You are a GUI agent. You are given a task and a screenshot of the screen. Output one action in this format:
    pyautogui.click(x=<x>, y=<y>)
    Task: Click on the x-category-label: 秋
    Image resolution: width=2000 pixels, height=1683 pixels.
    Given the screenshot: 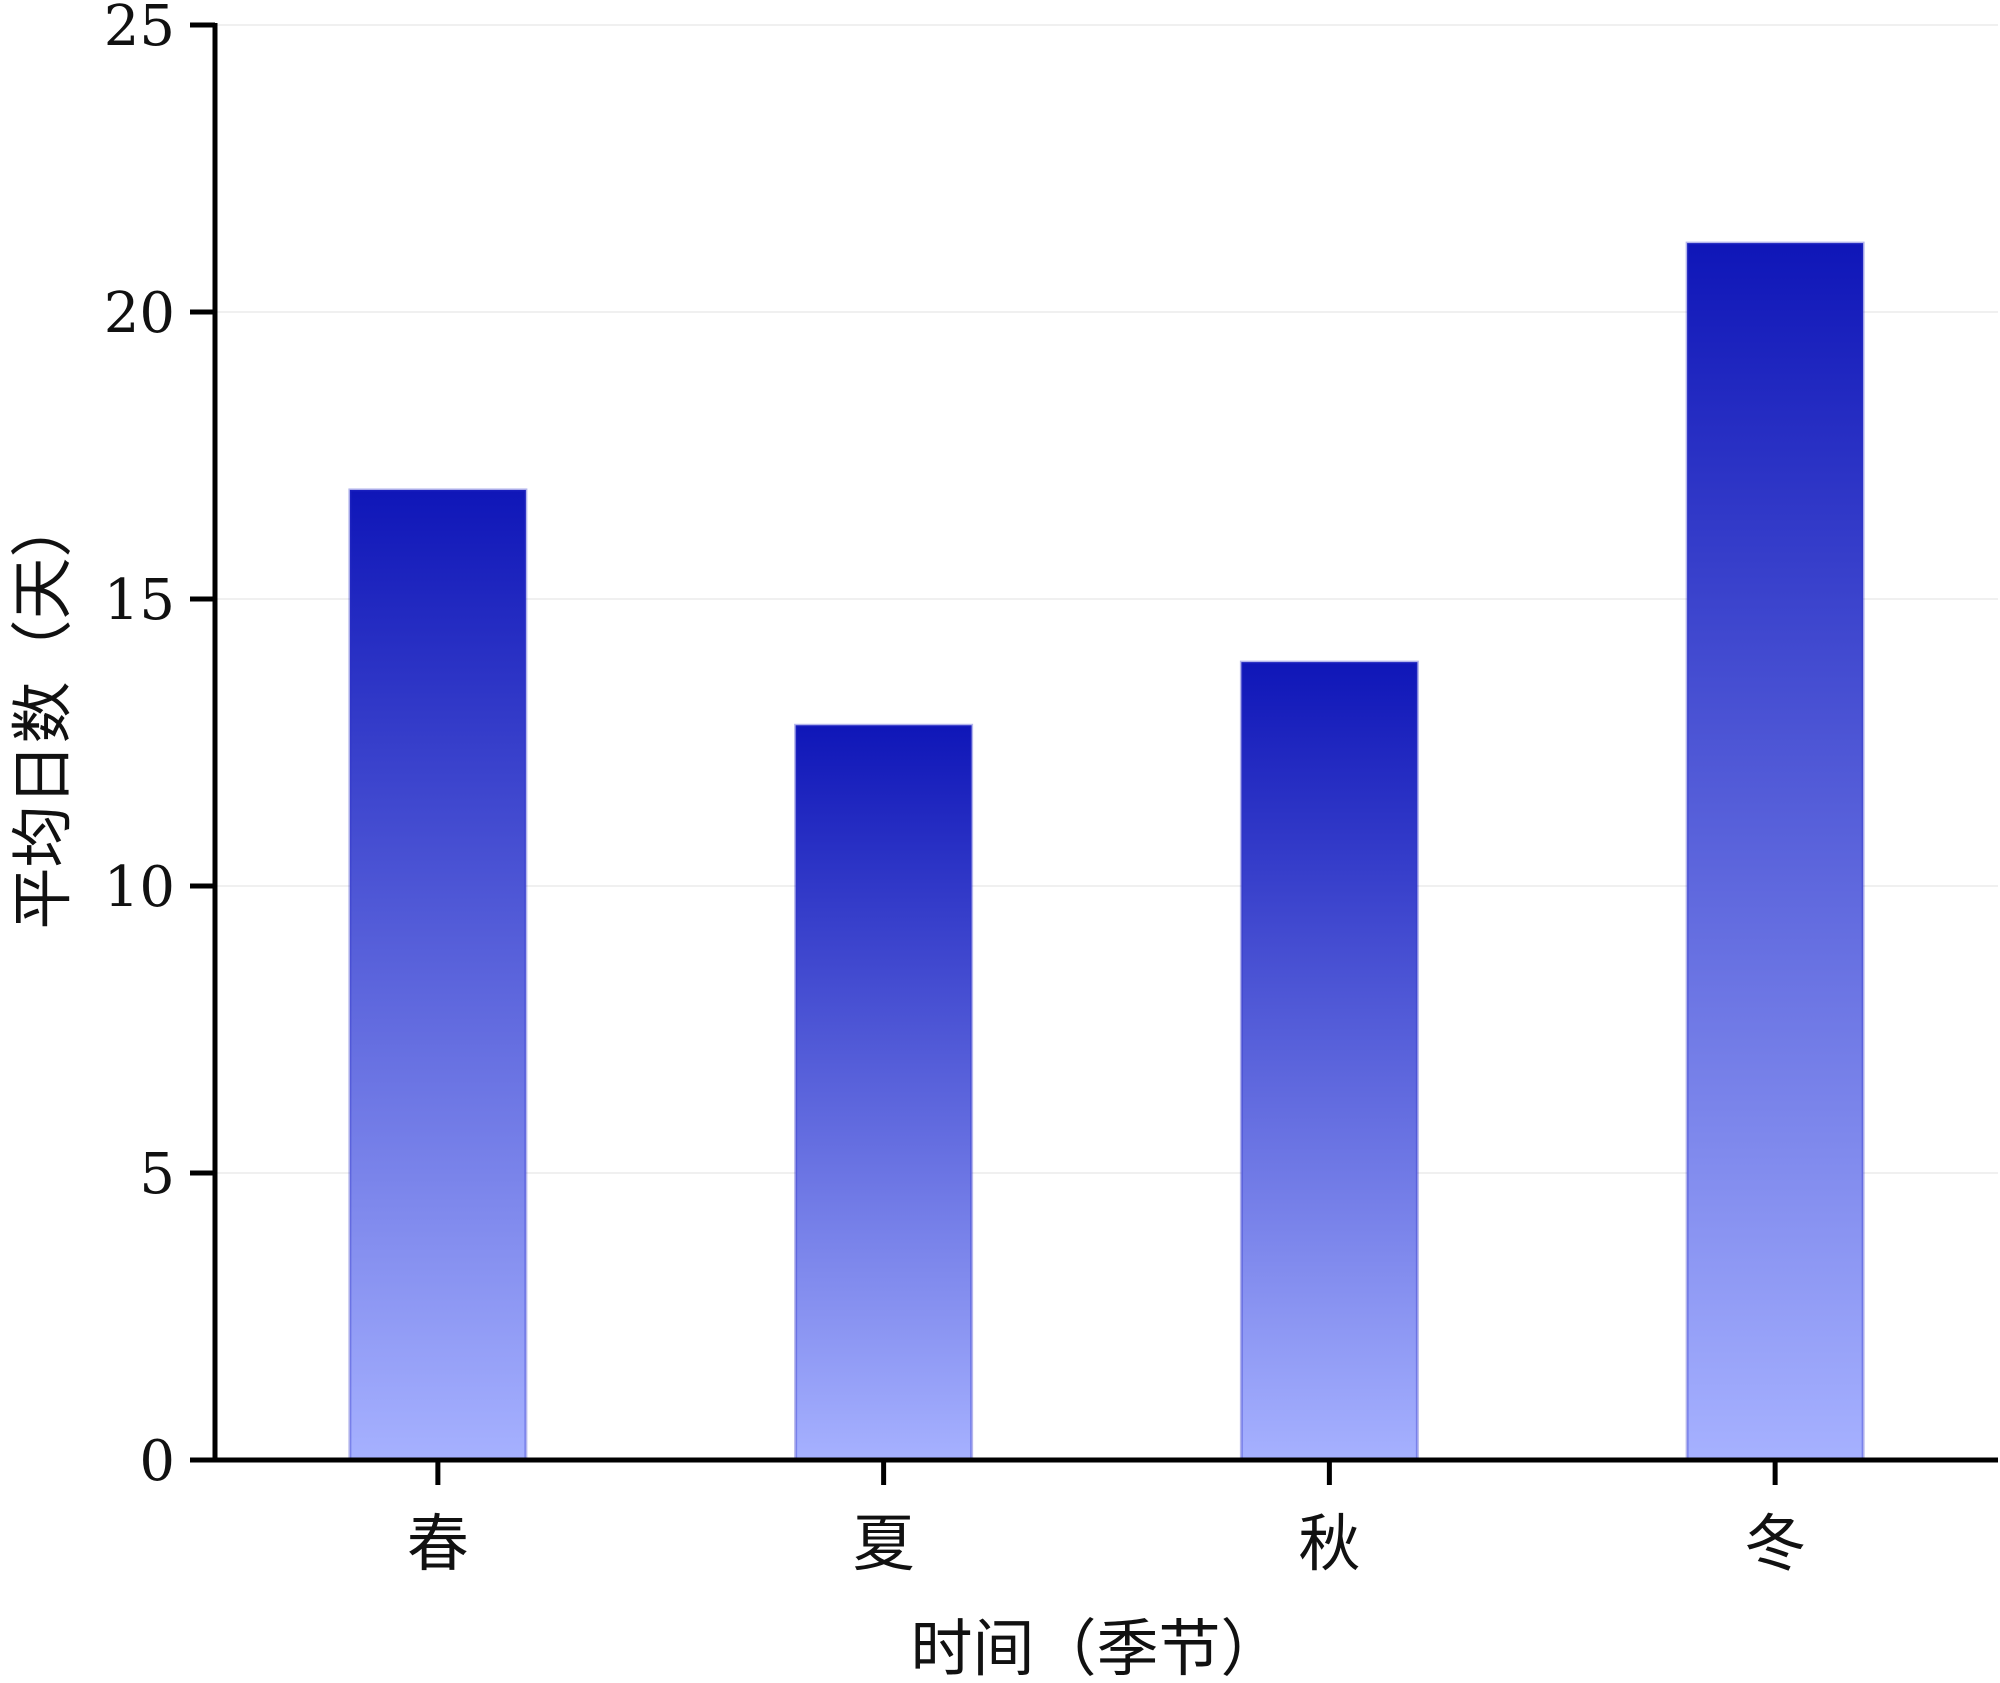 What is the action you would take?
    pyautogui.click(x=1329, y=1543)
    